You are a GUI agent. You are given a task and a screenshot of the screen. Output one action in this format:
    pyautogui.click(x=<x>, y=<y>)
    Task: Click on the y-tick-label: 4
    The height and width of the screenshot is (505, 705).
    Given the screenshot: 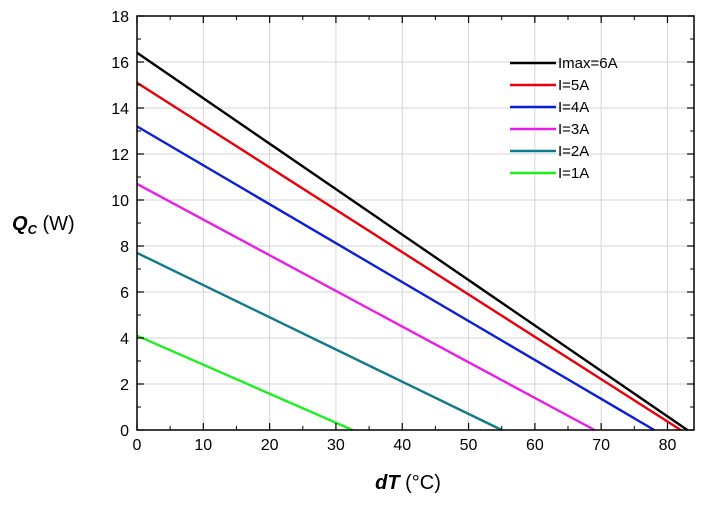 What is the action you would take?
    pyautogui.click(x=124, y=339)
    